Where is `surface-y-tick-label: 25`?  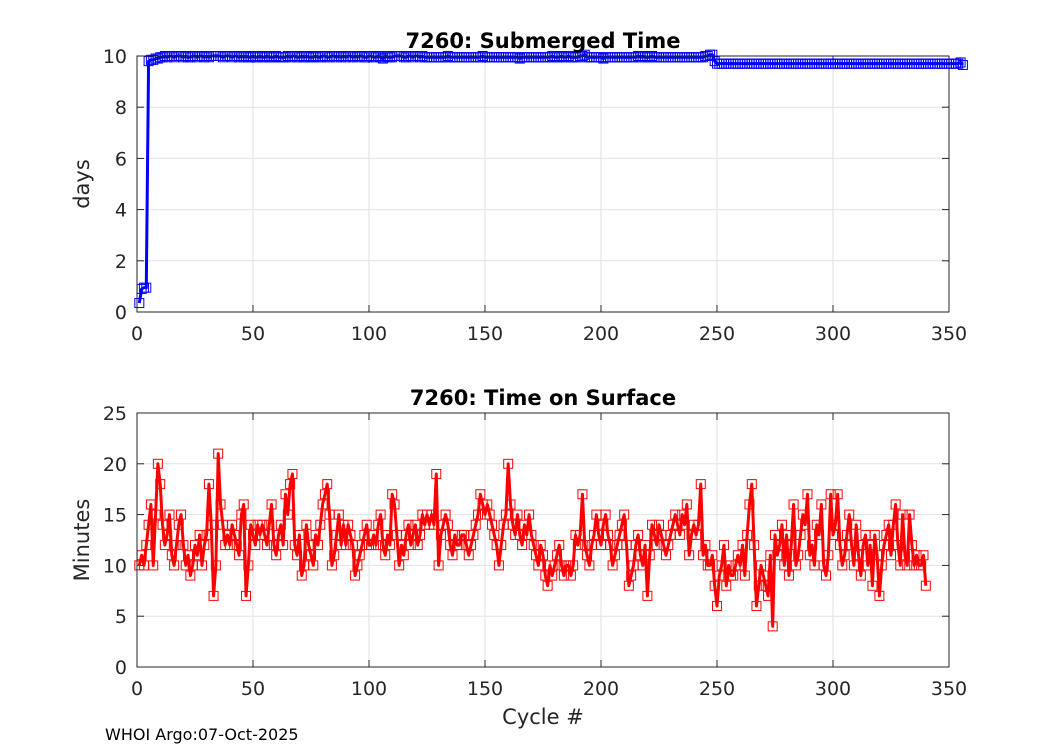 surface-y-tick-label: 25 is located at coordinates (115, 414).